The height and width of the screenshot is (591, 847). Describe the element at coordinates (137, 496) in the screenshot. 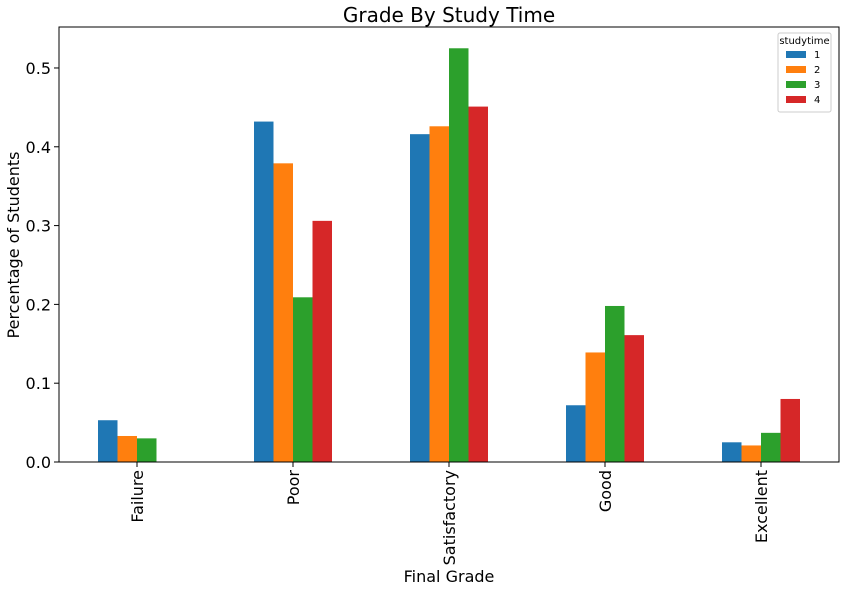

I see `x-tick-label-failure: Failure` at that location.